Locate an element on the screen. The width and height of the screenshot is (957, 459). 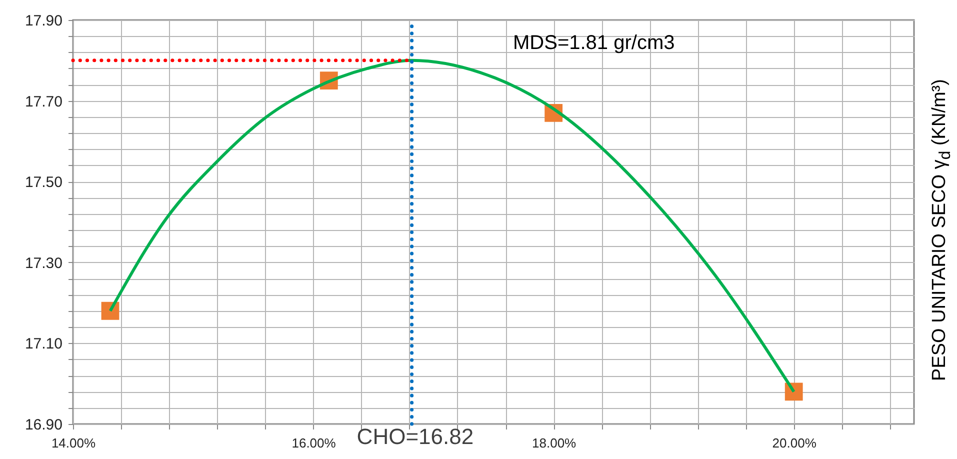
x-tick-label: 16.00% is located at coordinates (314, 443).